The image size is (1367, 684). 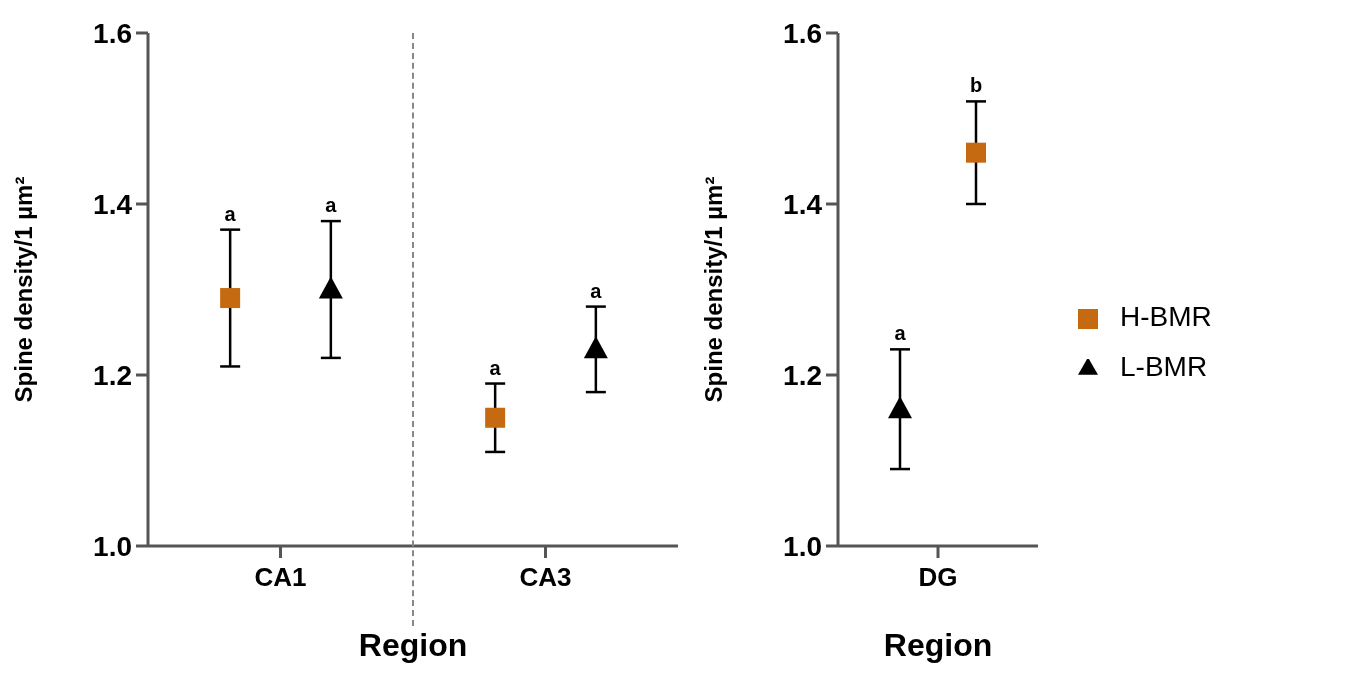 What do you see at coordinates (1164, 366) in the screenshot?
I see `legend-label: L-BMR` at bounding box center [1164, 366].